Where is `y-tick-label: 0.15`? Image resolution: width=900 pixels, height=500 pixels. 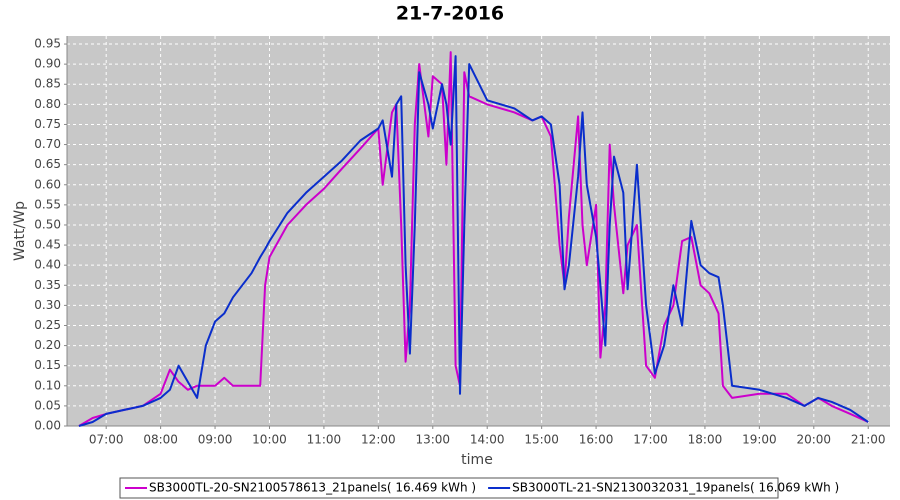 y-tick-label: 0.15 is located at coordinates (47, 365).